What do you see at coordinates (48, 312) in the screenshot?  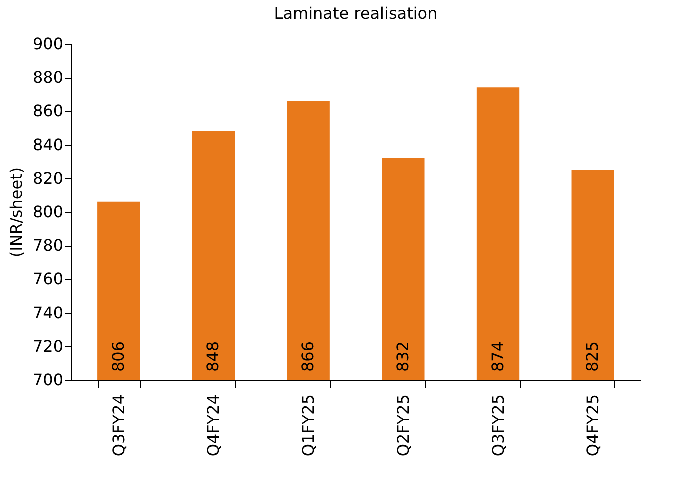 I see `y-tick-label: 740` at bounding box center [48, 312].